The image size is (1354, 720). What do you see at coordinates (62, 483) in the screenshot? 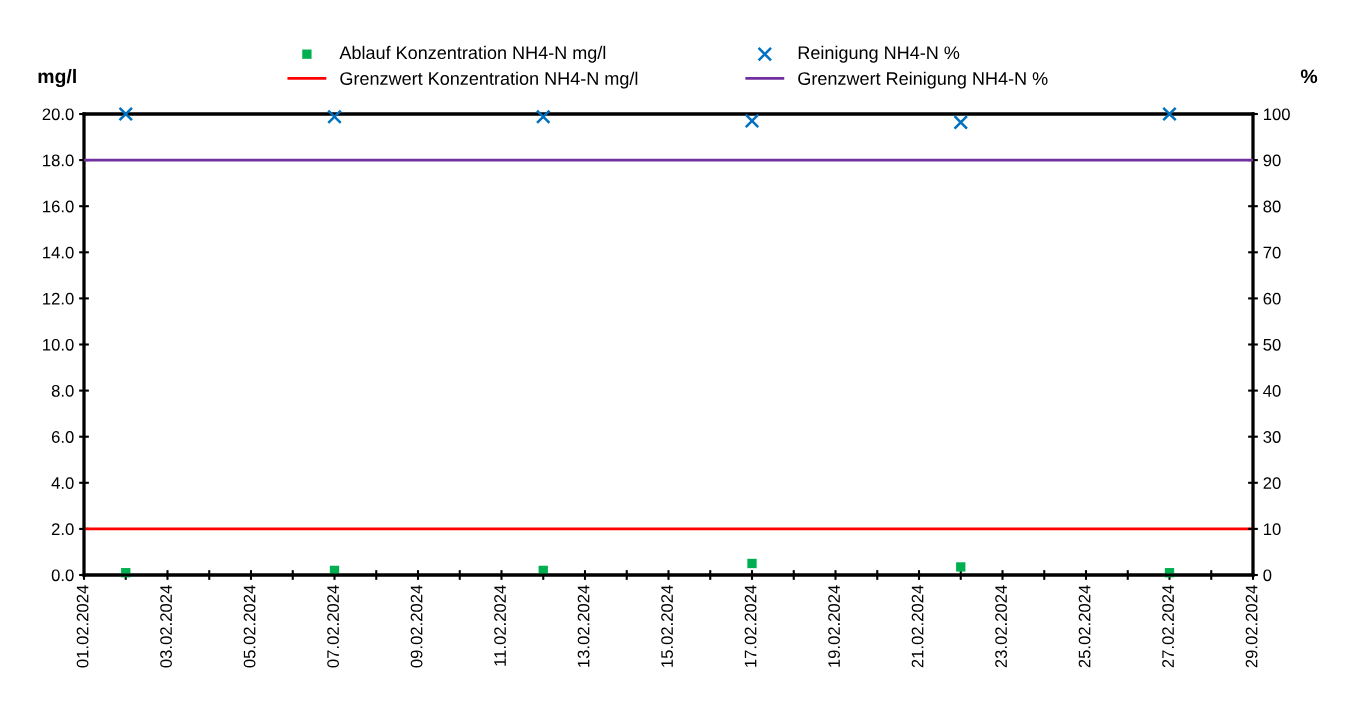
I see `y-tick-label: 4.0` at bounding box center [62, 483].